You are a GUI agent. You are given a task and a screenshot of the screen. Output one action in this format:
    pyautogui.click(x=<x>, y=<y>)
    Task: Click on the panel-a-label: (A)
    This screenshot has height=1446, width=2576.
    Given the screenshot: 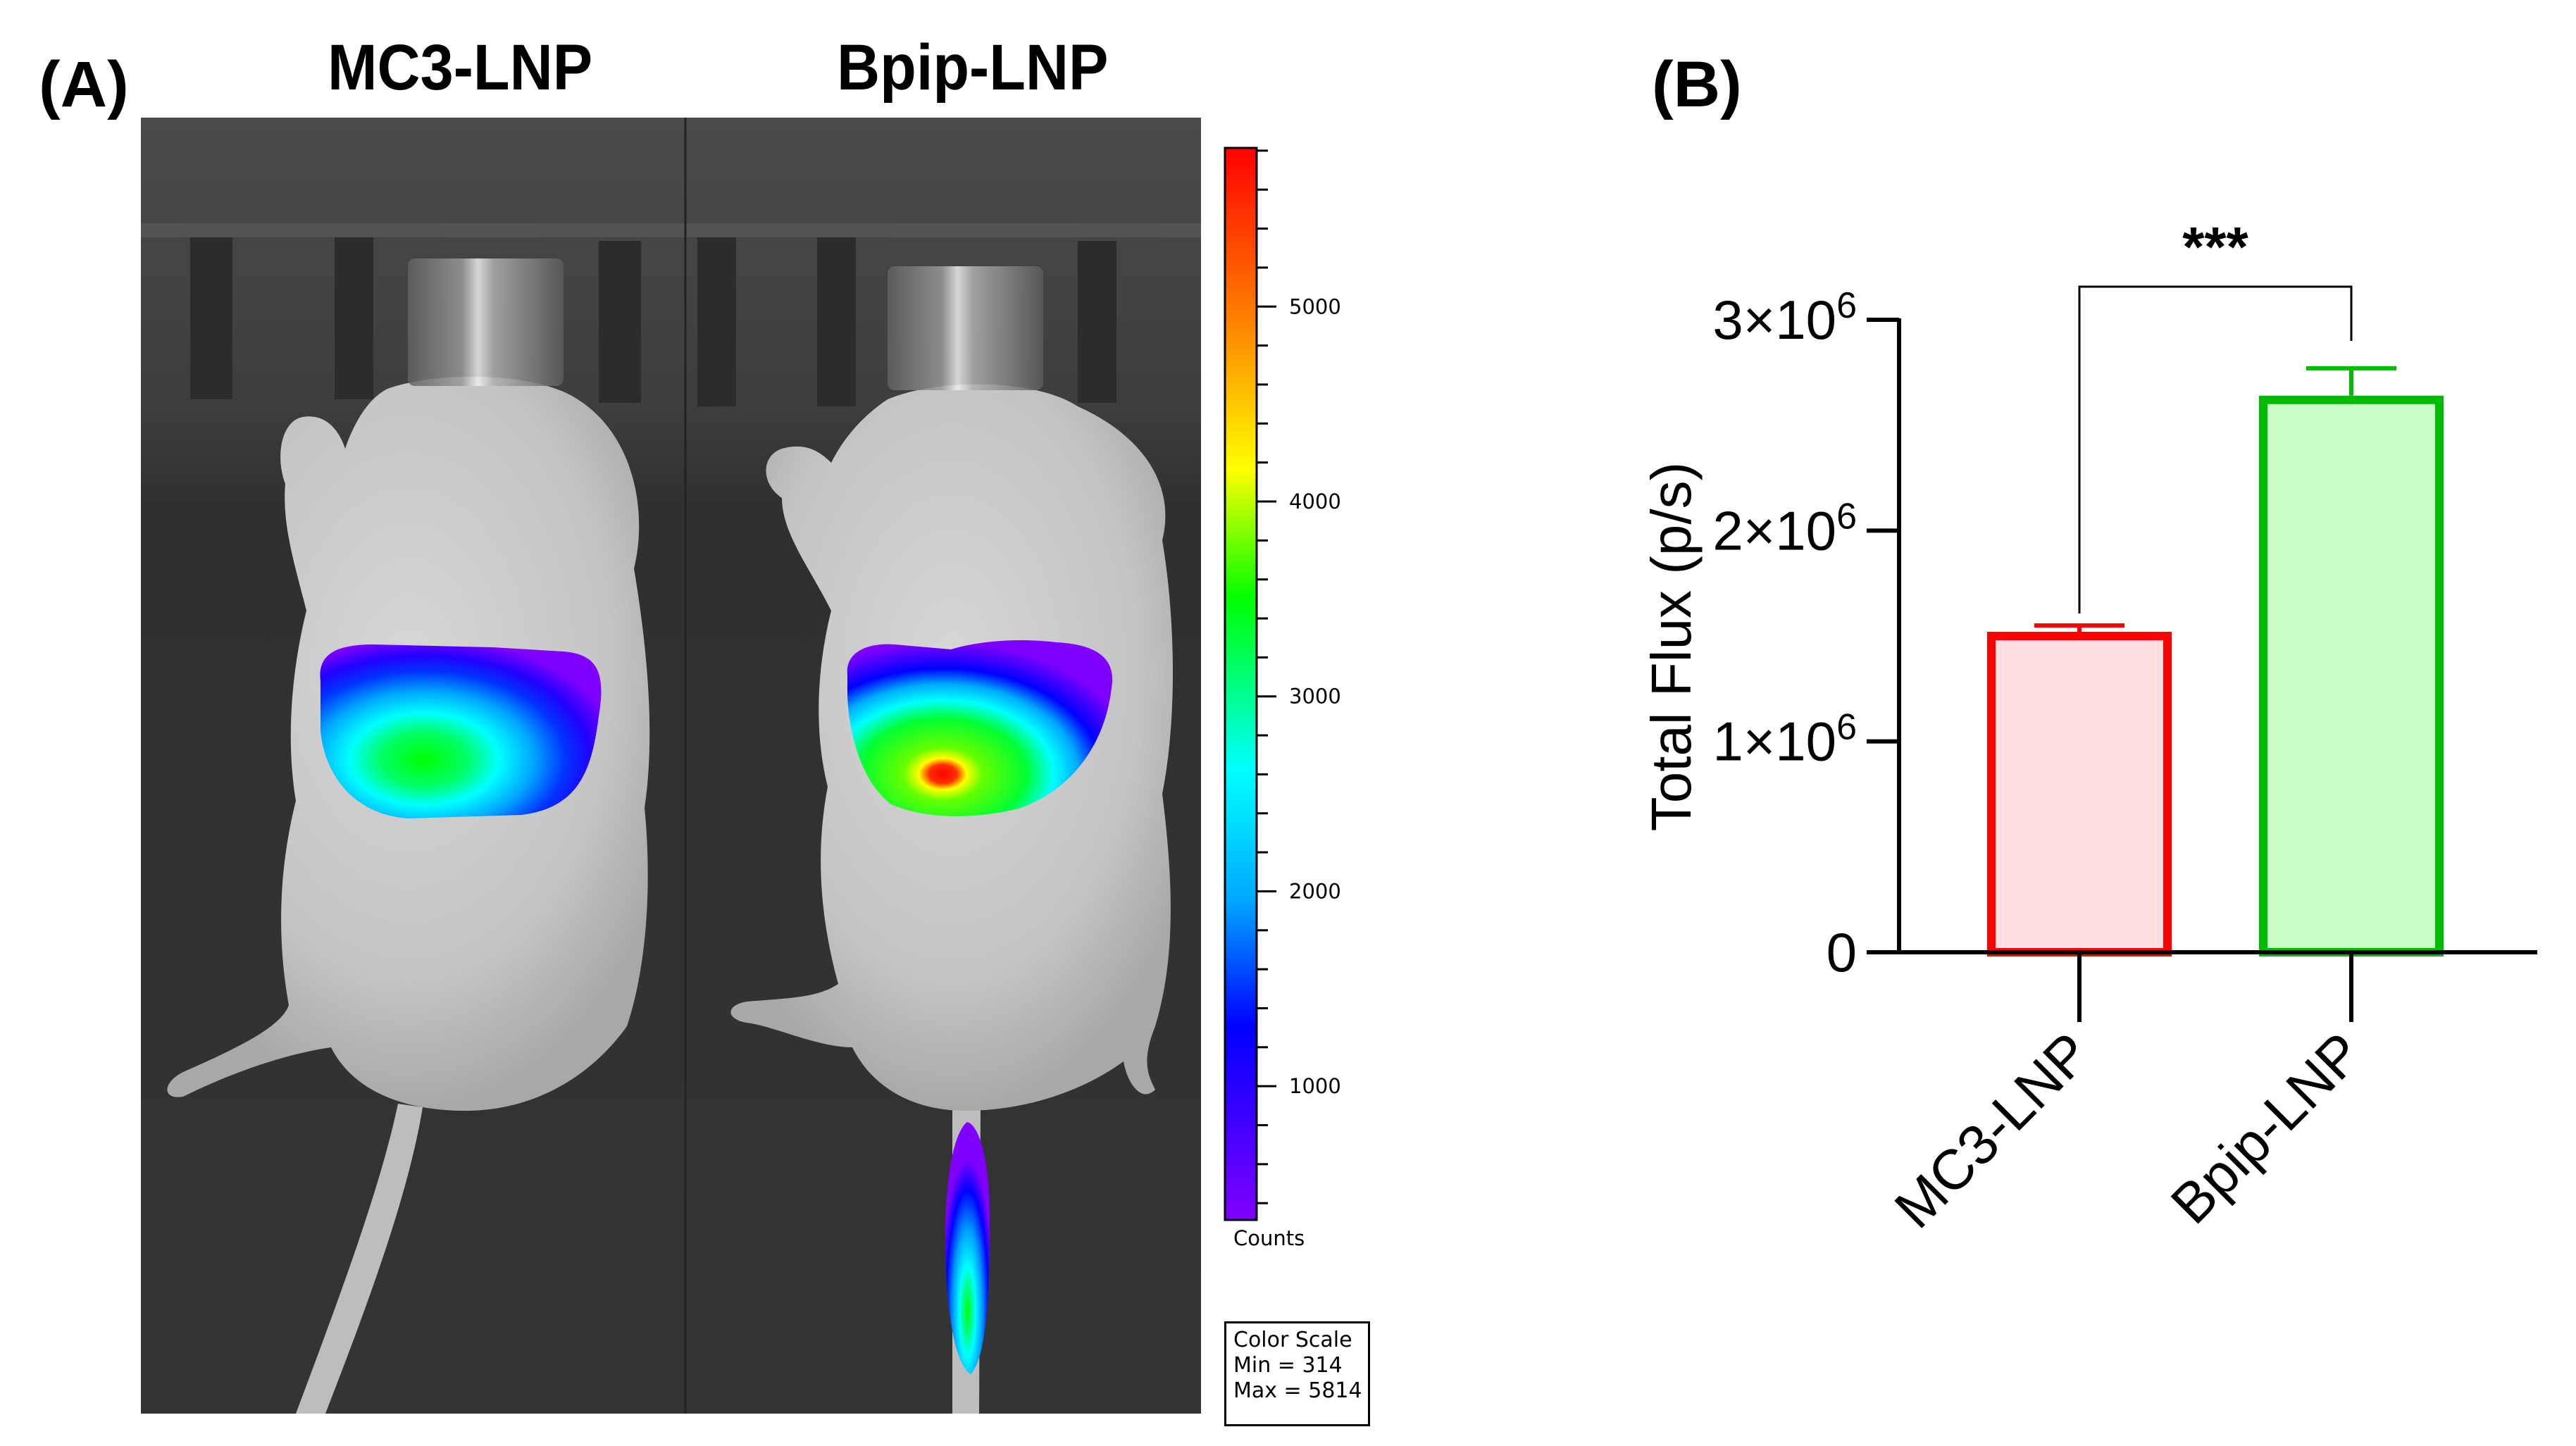 What is the action you would take?
    pyautogui.click(x=84, y=84)
    